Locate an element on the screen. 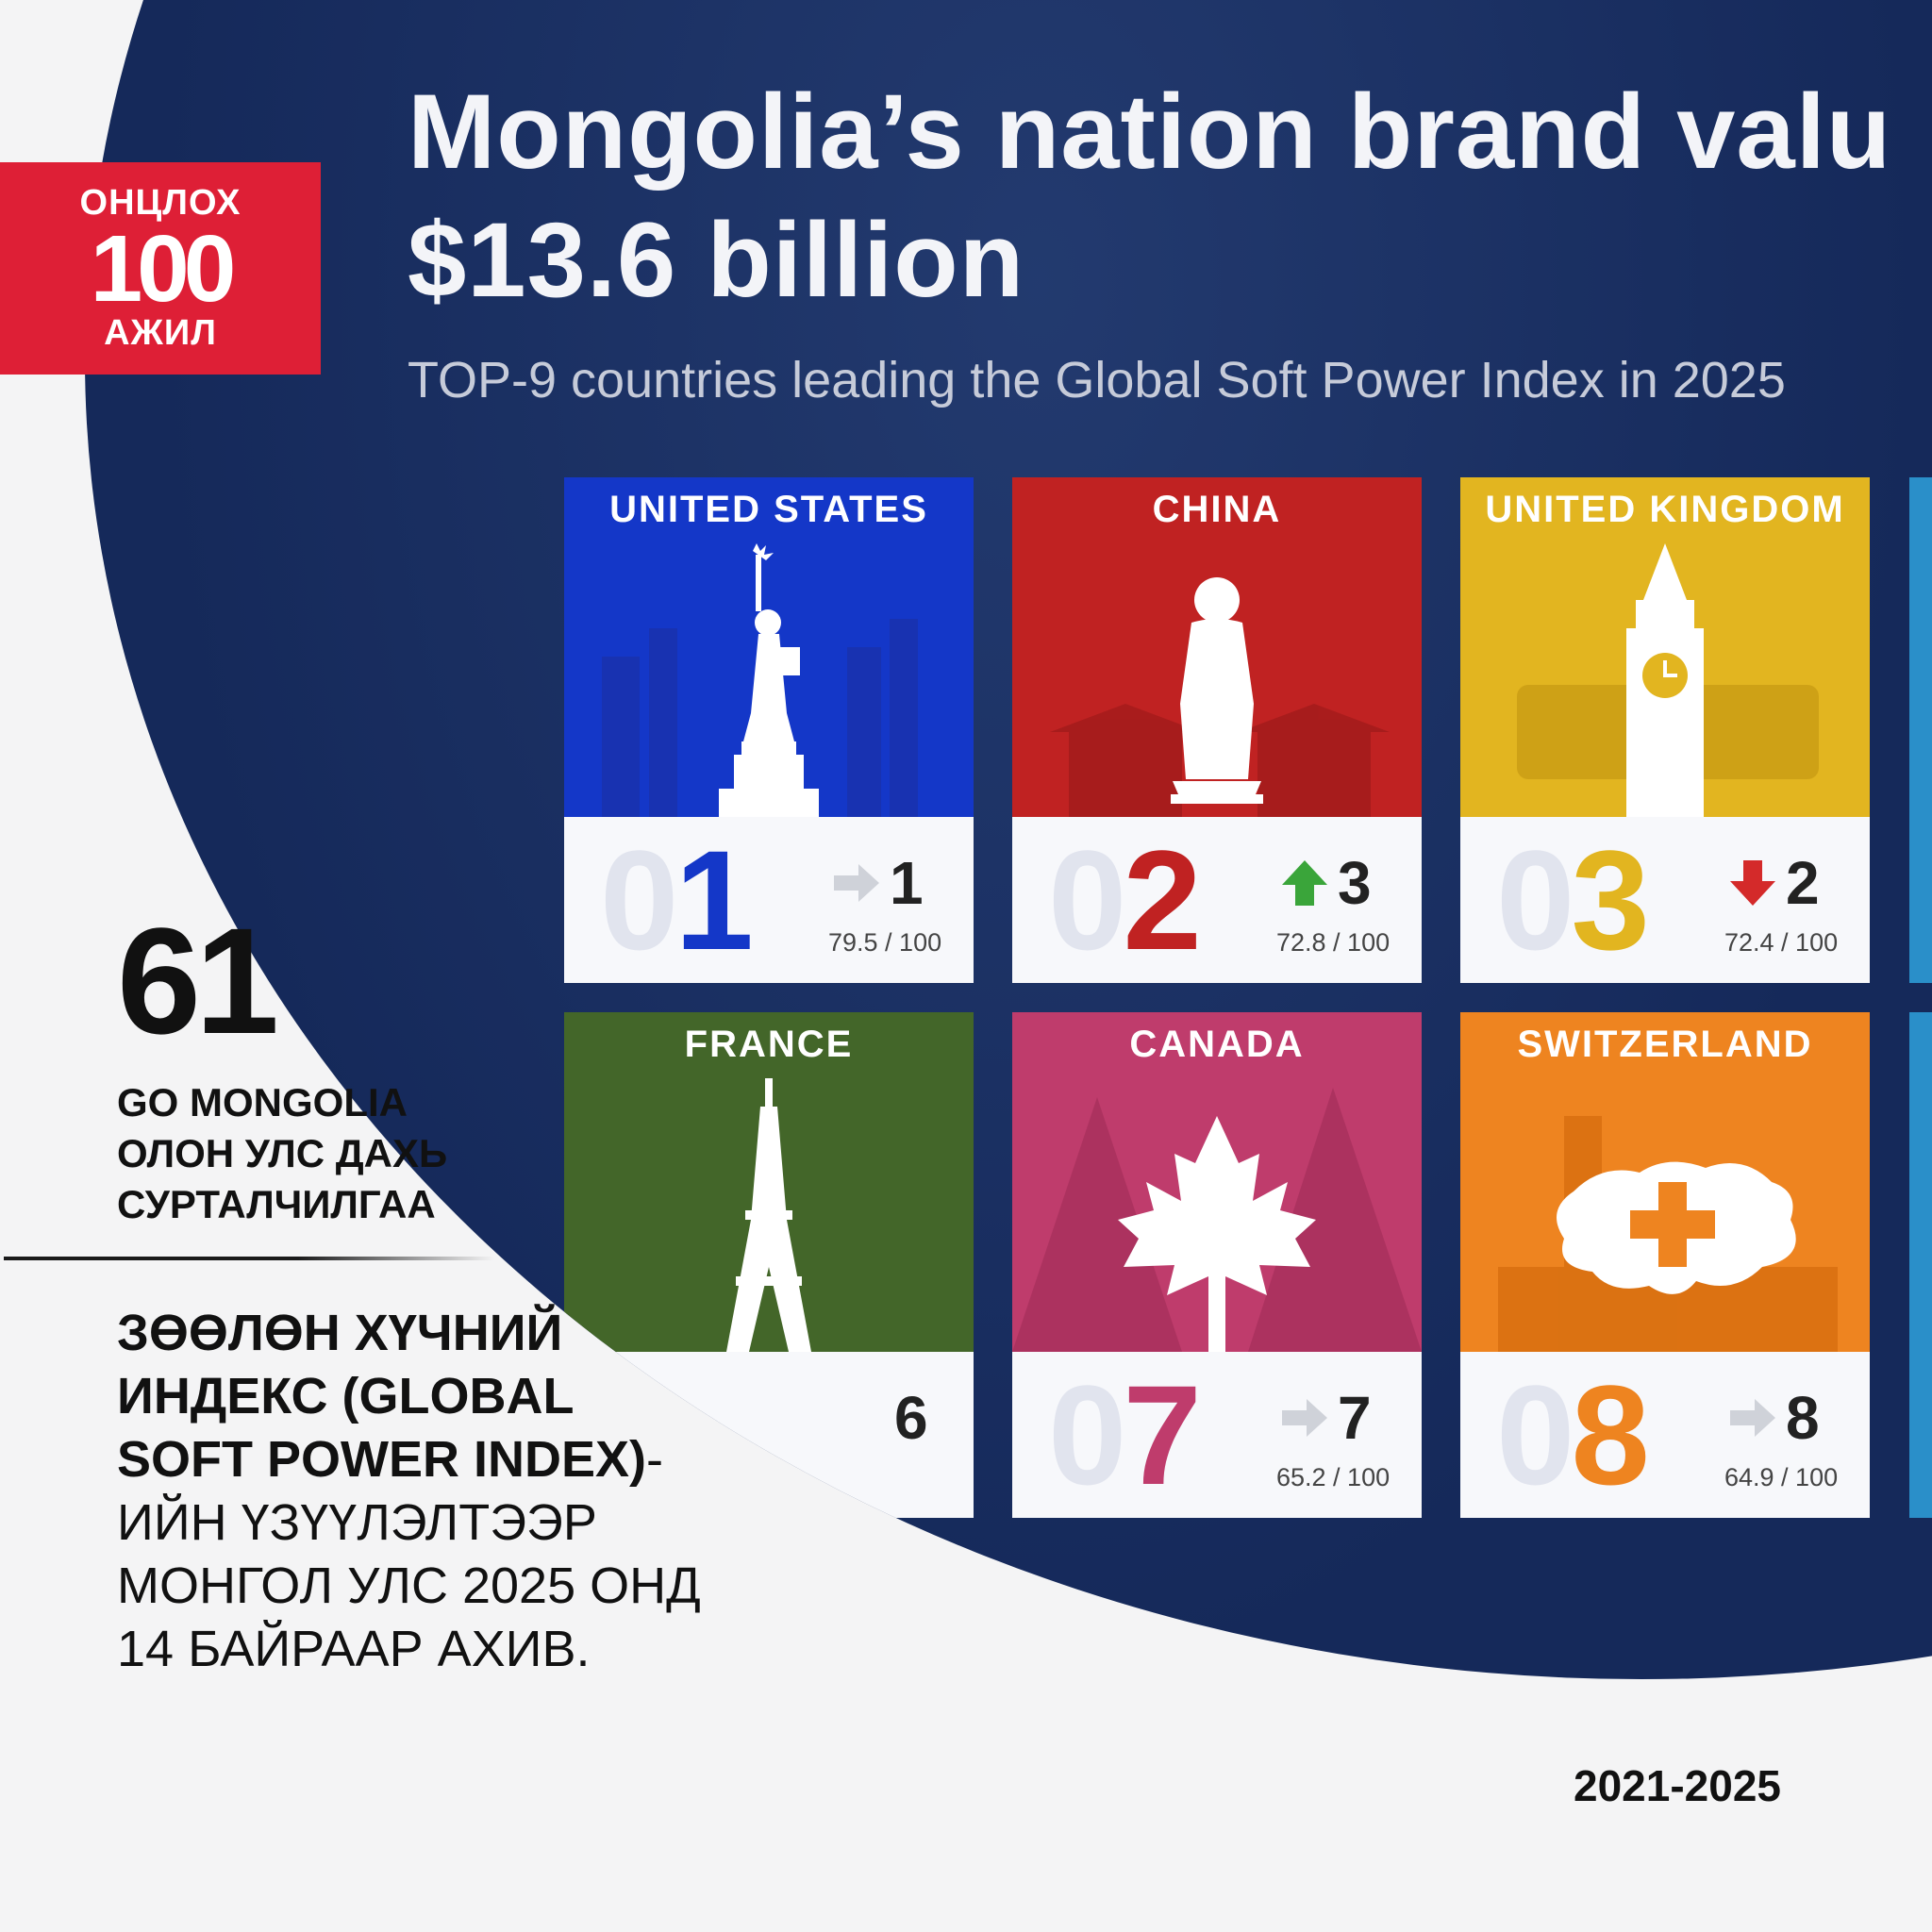 This screenshot has width=1932, height=1932. eiffel-tower-icon is located at coordinates (768, 1215).